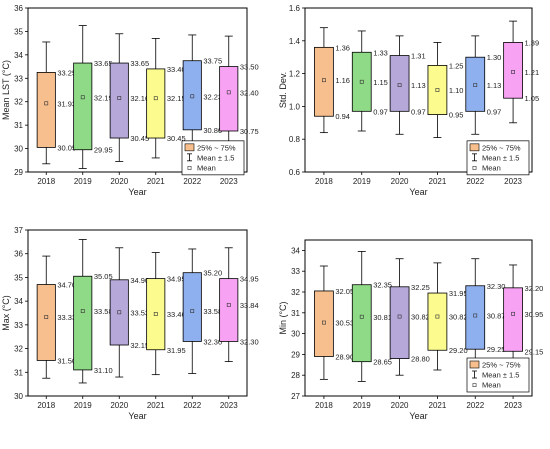 The image size is (550, 449). I want to click on y-tick-label: 1.6, so click(295, 8).